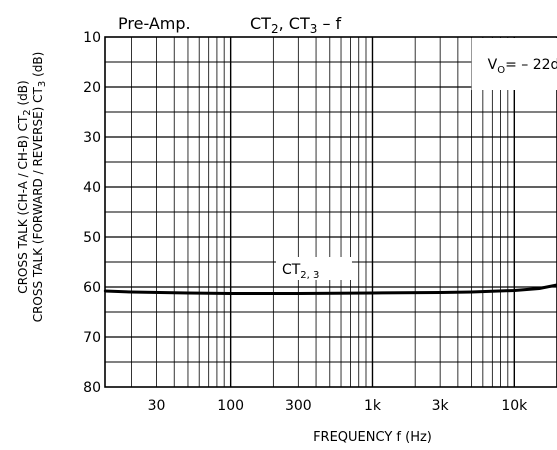  Describe the element at coordinates (154, 23) in the screenshot. I see `title-pre-amp: Pre-Amp.` at that location.